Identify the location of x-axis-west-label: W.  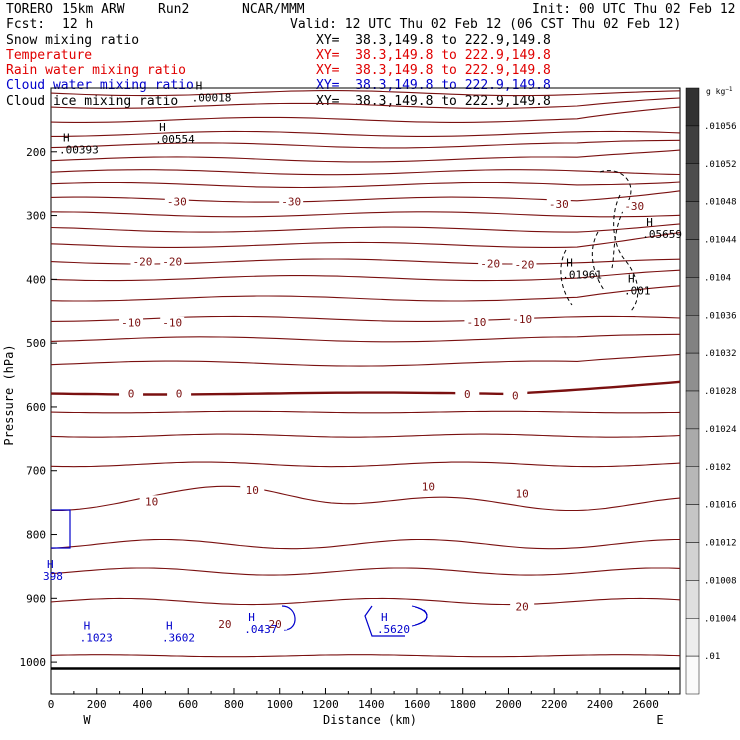
(87, 720).